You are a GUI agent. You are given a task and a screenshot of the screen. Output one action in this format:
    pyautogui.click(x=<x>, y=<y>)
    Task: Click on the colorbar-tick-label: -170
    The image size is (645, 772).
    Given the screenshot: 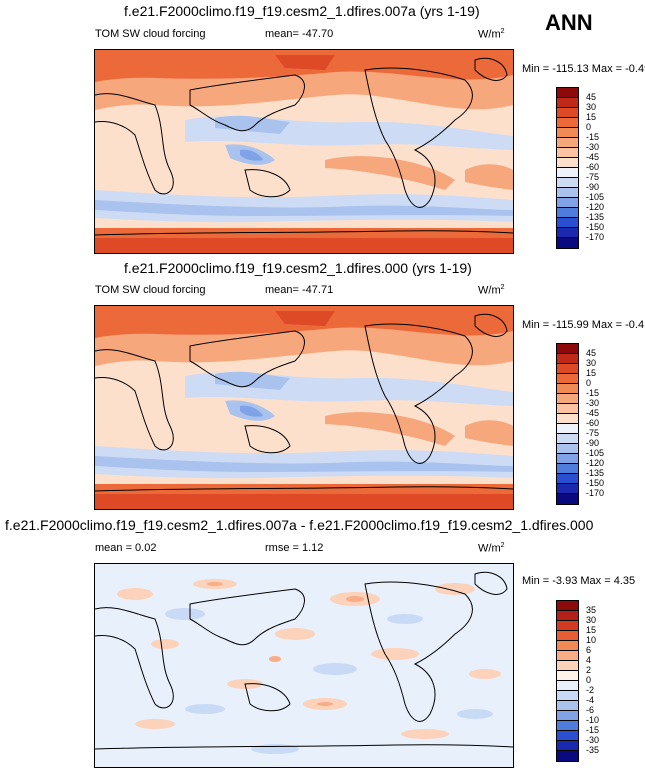 What is the action you would take?
    pyautogui.click(x=595, y=493)
    